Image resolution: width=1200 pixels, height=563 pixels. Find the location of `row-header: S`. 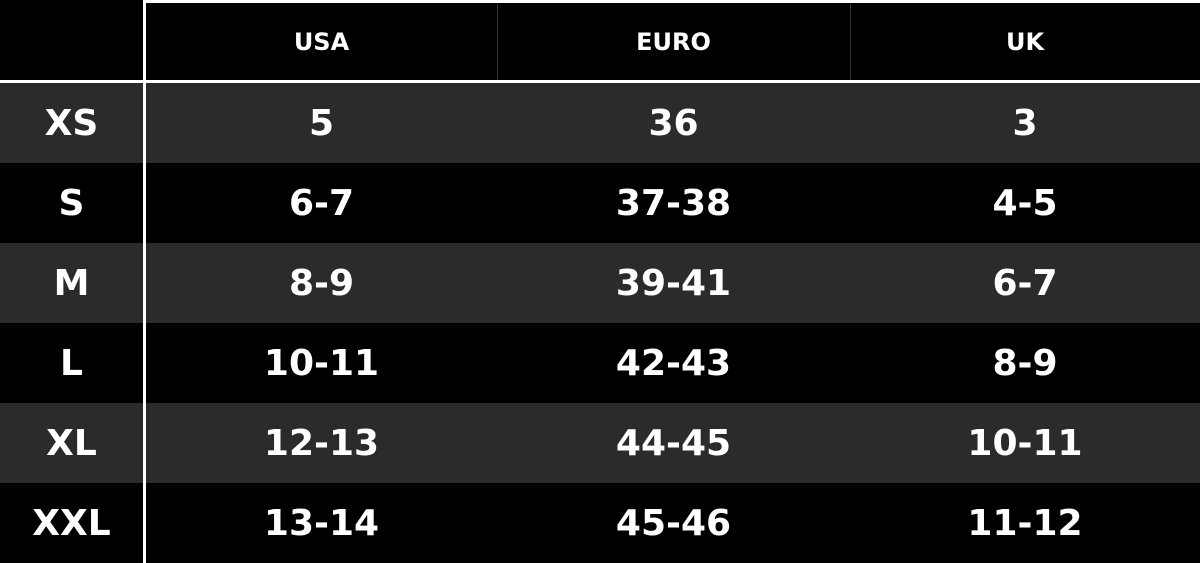

row-header: S is located at coordinates (71, 203).